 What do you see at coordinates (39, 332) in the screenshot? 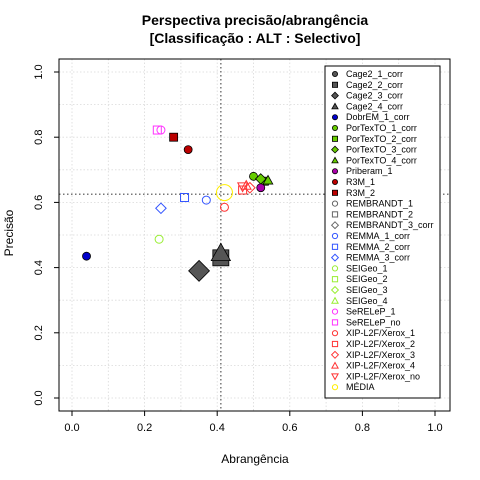
I see `y-tick-label: 0.2` at bounding box center [39, 332].